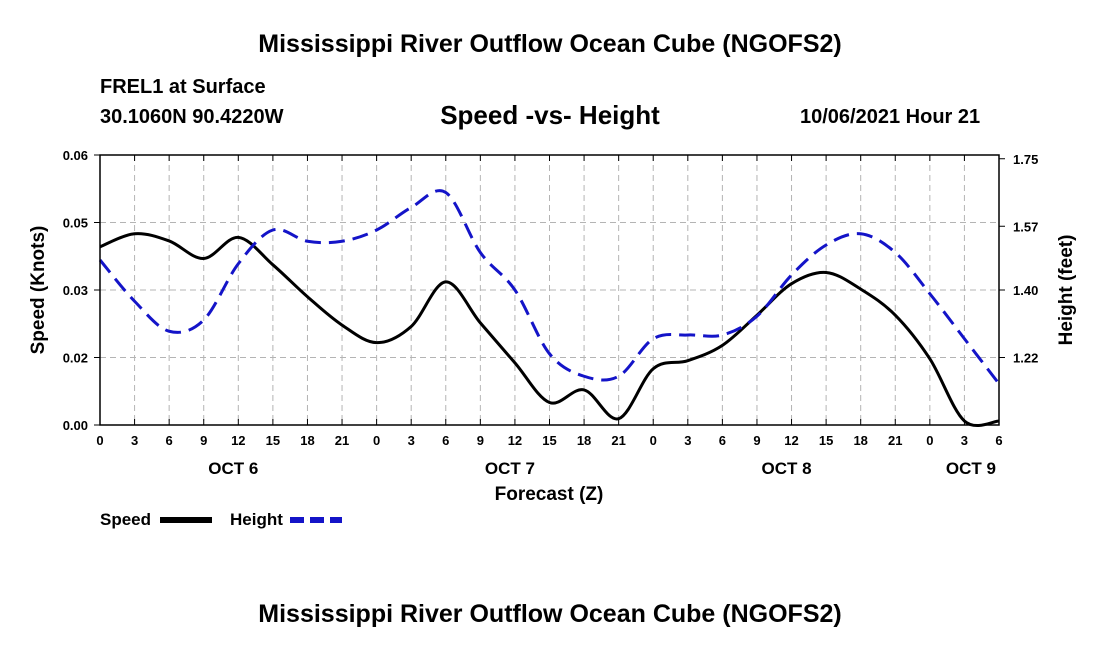 This screenshot has height=650, width=1100. What do you see at coordinates (890, 117) in the screenshot?
I see `forecast-datetime: 10/06/2021 Hour 21` at bounding box center [890, 117].